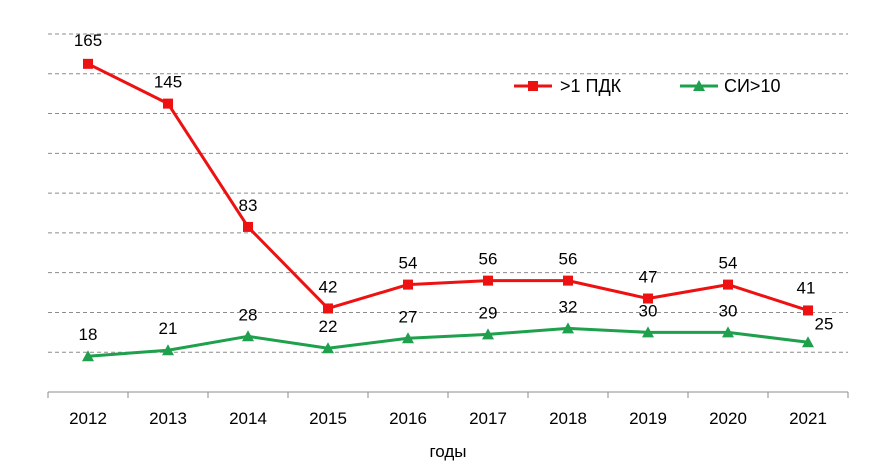 The height and width of the screenshot is (471, 876). I want to click on data-label: 32, so click(568, 306).